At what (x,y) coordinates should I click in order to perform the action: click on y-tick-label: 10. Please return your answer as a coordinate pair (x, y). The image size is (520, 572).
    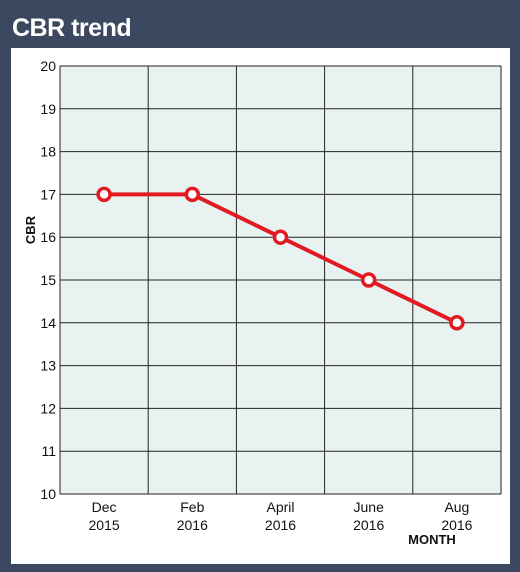
    Looking at the image, I should click on (48, 494).